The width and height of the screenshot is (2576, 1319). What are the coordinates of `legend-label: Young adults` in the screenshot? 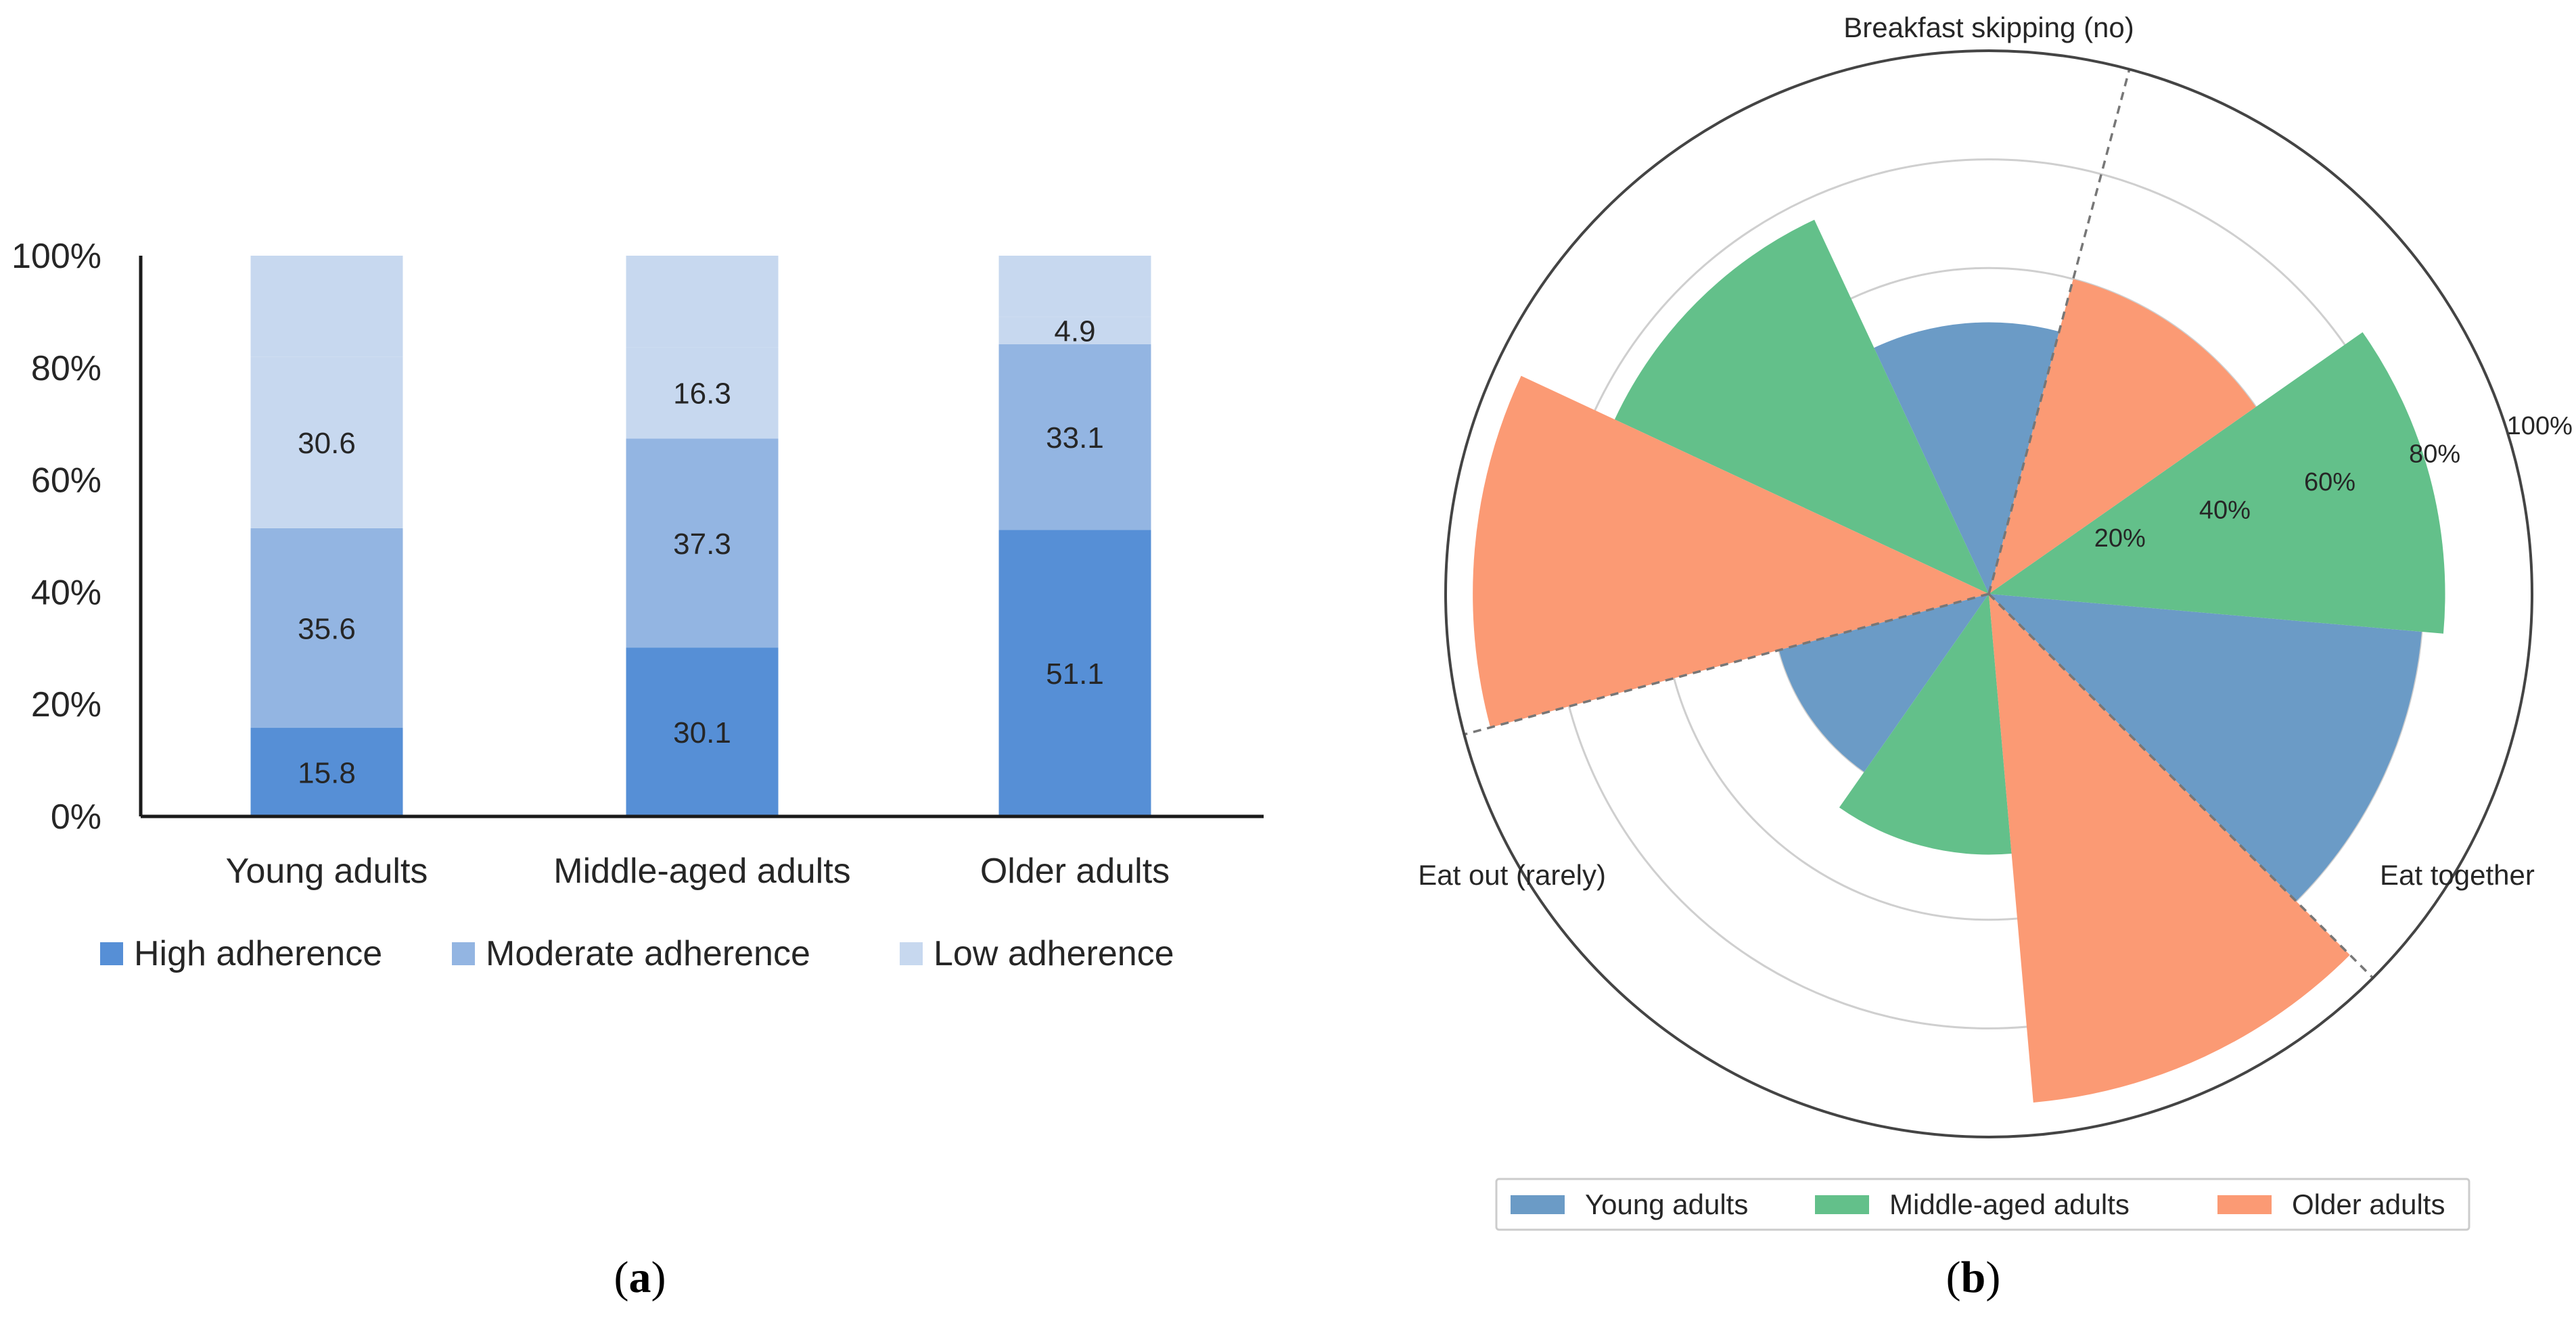 It's located at (1666, 1204).